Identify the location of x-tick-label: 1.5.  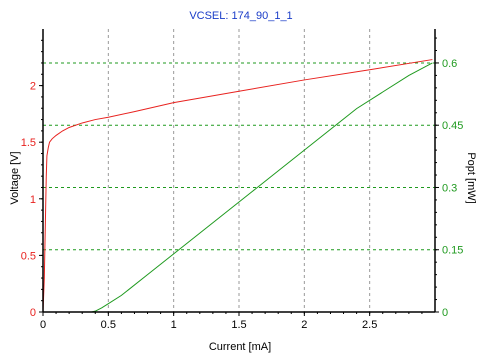
(238, 325).